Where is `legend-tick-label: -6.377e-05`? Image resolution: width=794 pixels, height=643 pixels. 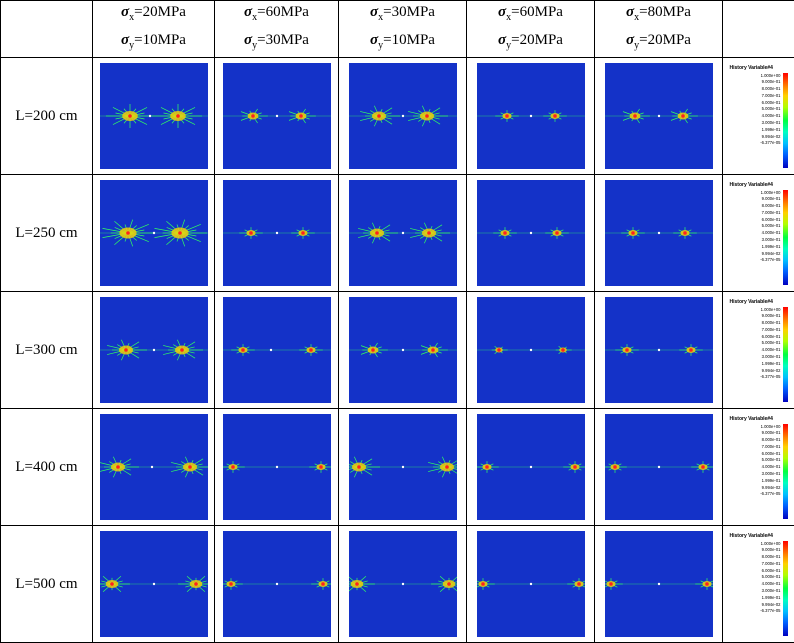 legend-tick-label: -6.377e-05 is located at coordinates (755, 260).